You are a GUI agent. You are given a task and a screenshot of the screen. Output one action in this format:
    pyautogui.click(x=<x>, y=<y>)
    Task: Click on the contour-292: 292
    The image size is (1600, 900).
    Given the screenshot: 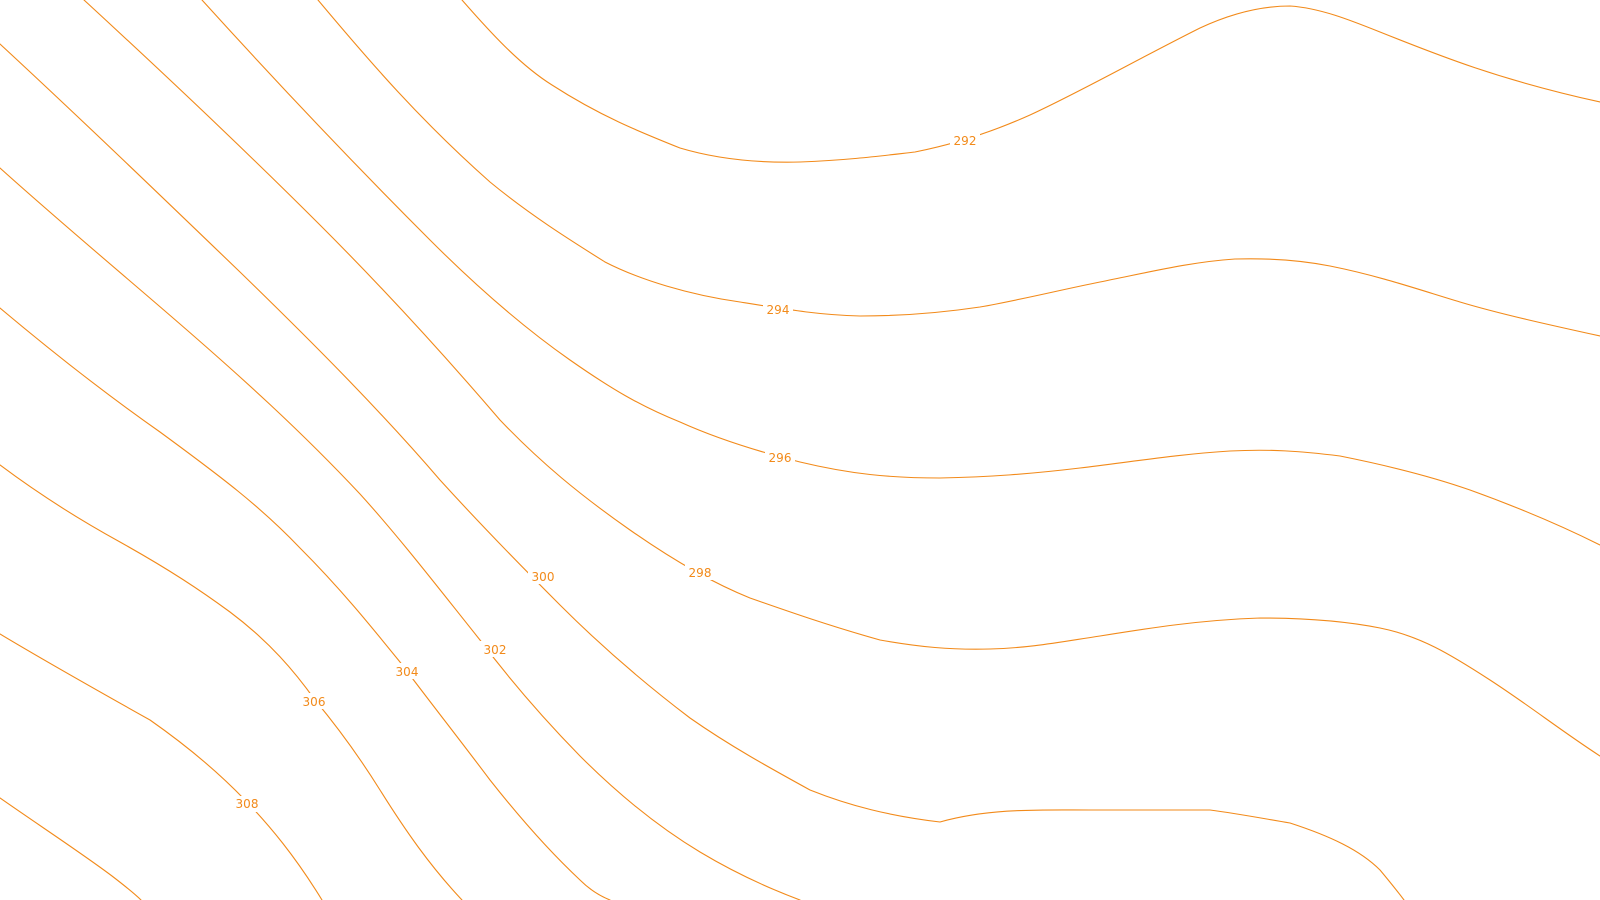 What is the action you would take?
    pyautogui.click(x=1030, y=81)
    